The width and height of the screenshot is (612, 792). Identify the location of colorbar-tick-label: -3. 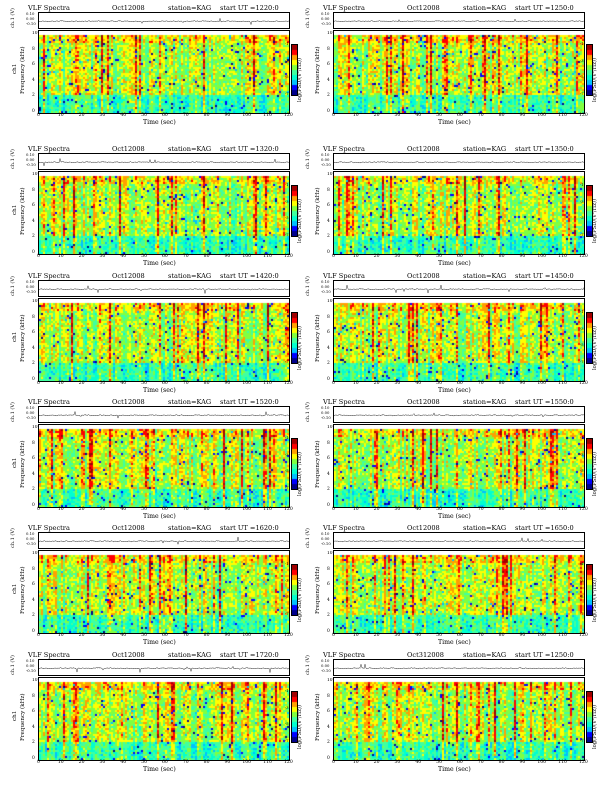
(287, 707).